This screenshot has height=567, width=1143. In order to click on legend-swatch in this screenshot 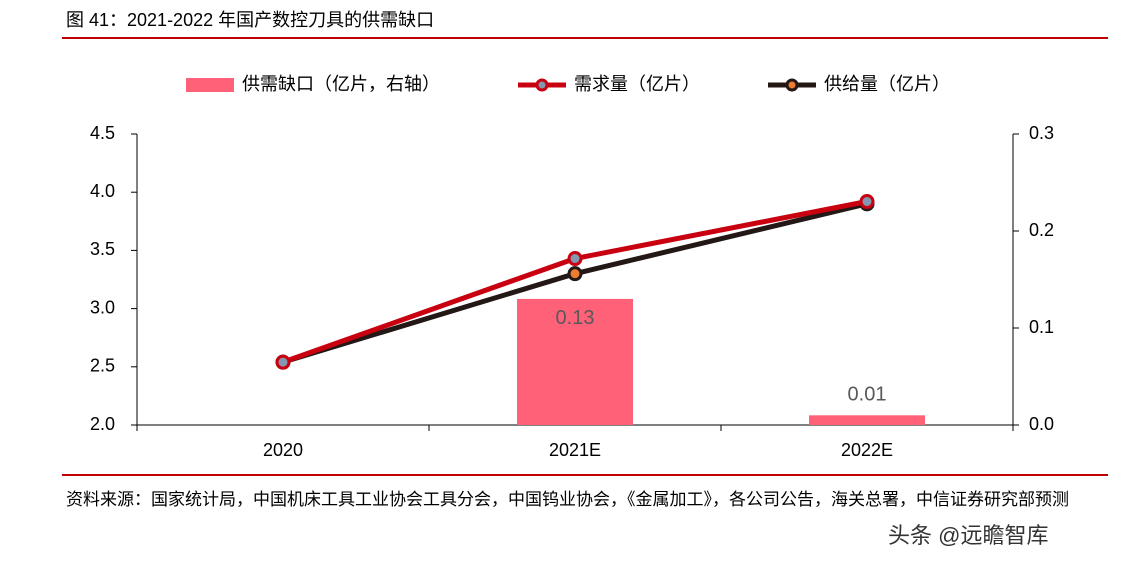, I will do `click(210, 85)`.